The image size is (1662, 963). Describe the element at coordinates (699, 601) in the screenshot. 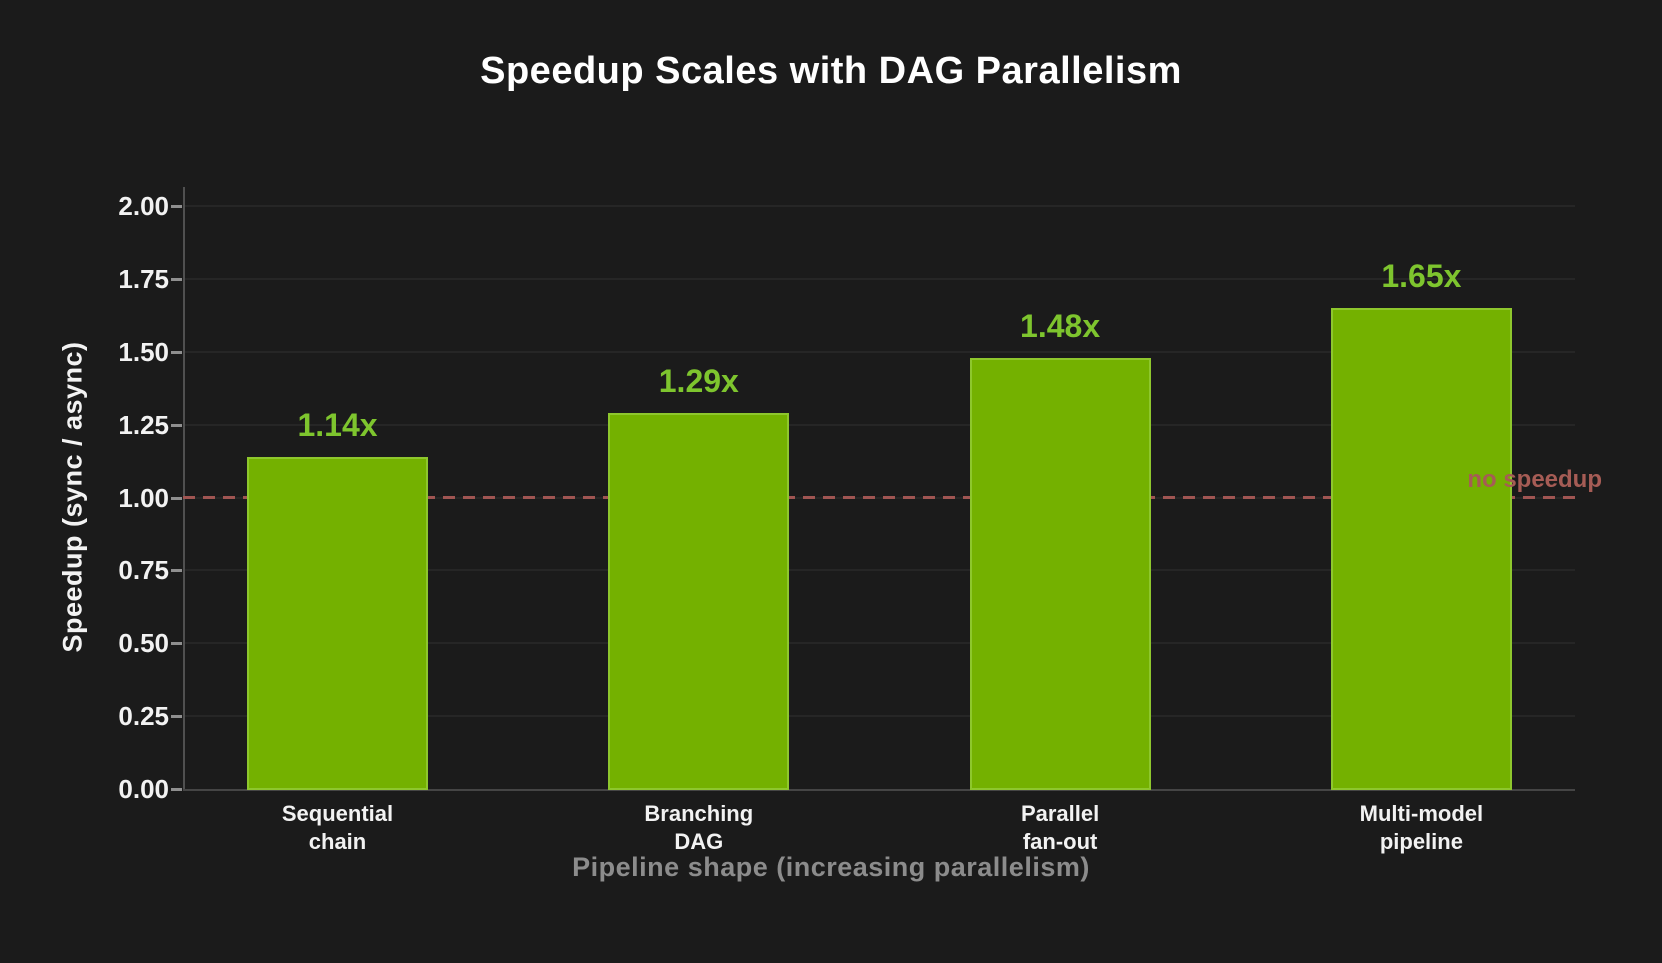

I see `bar-branching-dag` at that location.